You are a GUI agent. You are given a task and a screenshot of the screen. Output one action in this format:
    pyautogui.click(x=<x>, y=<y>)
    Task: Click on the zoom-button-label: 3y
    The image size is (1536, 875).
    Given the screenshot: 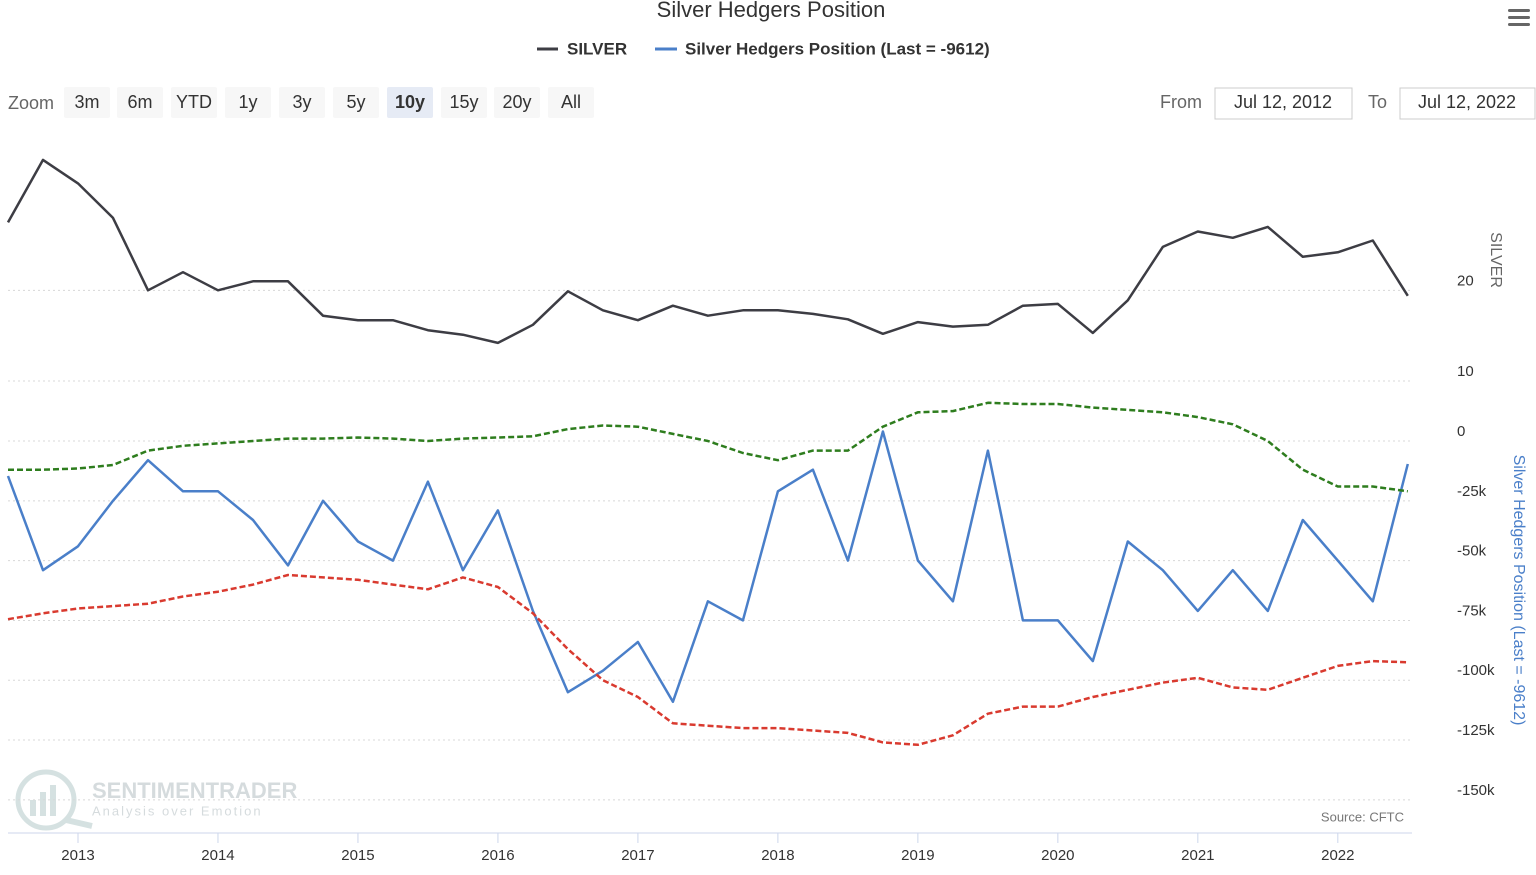 What is the action you would take?
    pyautogui.click(x=301, y=102)
    